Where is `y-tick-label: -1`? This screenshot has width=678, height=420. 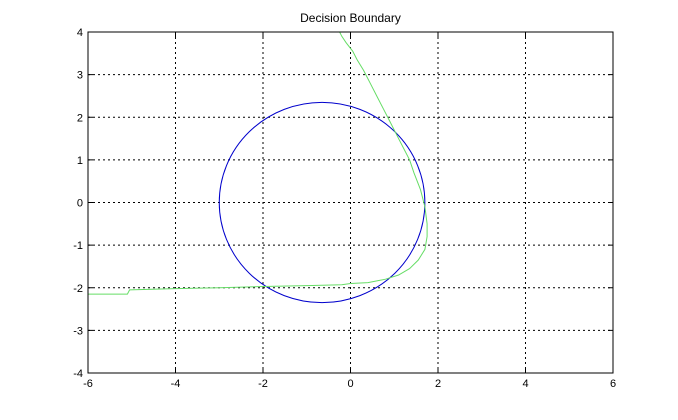 y-tick-label: -1 is located at coordinates (78, 246).